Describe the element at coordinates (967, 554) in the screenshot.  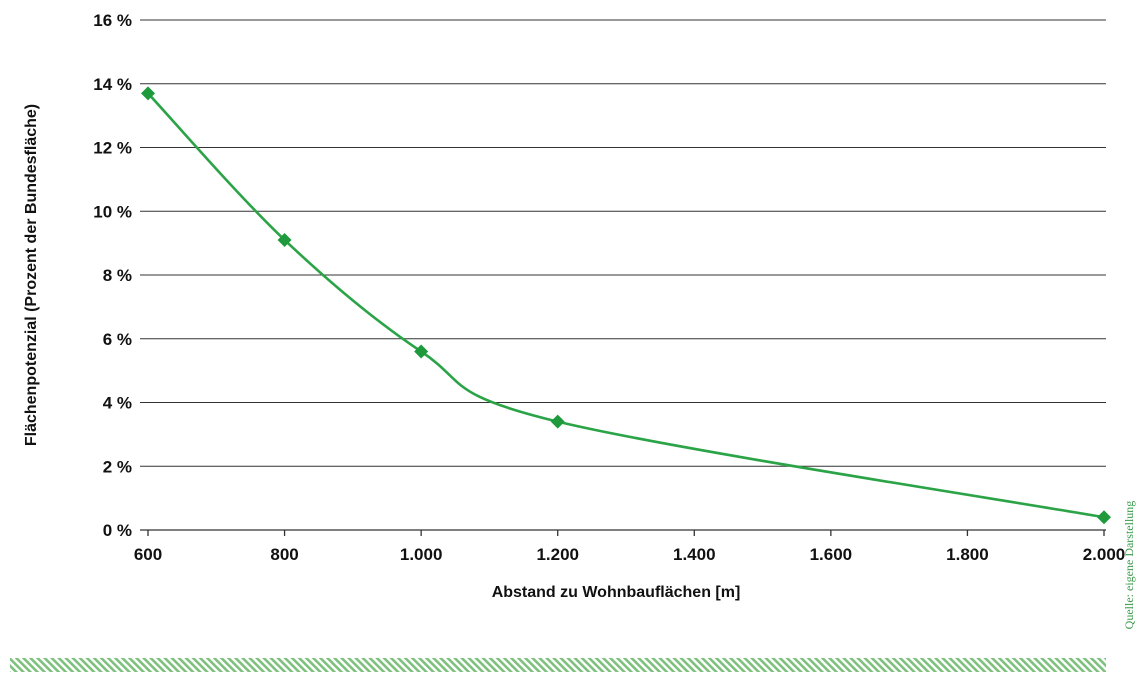
I see `x-tick-label: 1.800` at that location.